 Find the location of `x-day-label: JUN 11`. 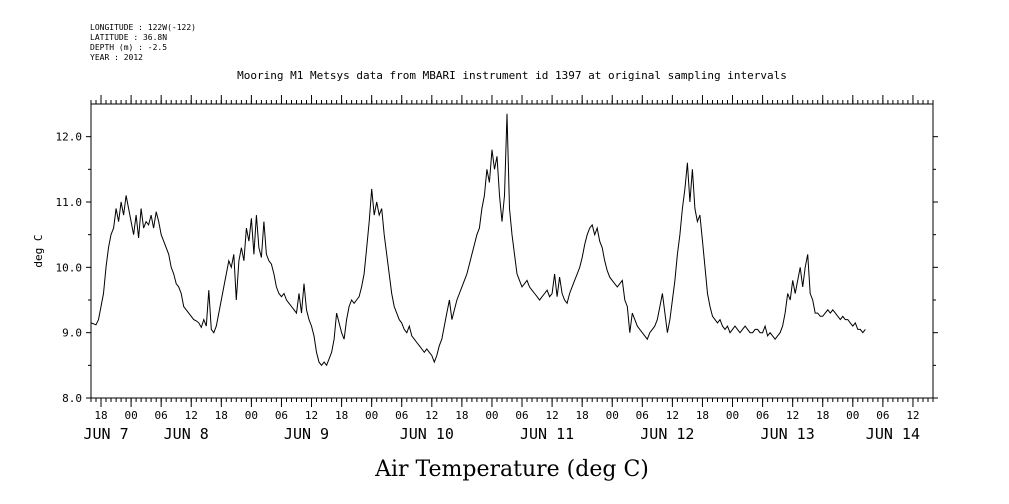

x-day-label: JUN 11 is located at coordinates (547, 434).